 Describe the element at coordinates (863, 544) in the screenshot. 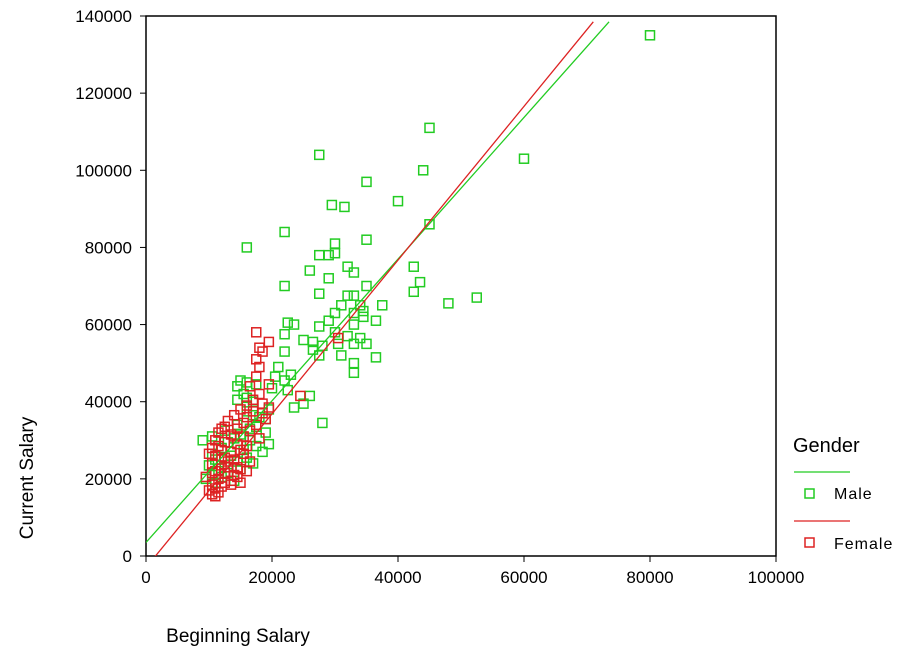

I see `legend-label-female: Female` at that location.